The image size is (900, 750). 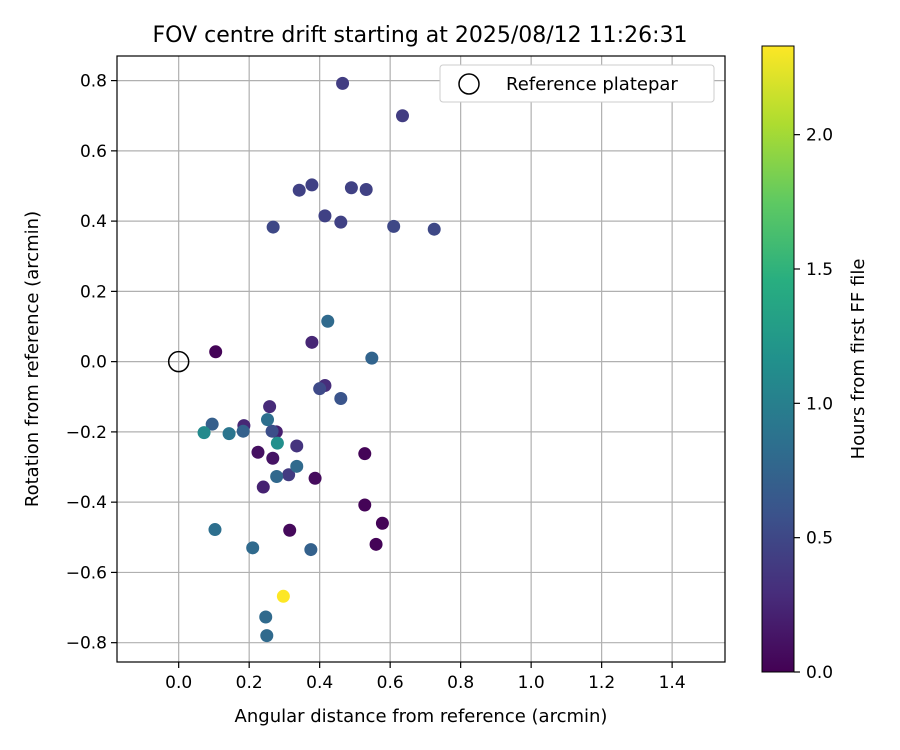 What do you see at coordinates (93, 292) in the screenshot?
I see `y-tick-label: 0.2` at bounding box center [93, 292].